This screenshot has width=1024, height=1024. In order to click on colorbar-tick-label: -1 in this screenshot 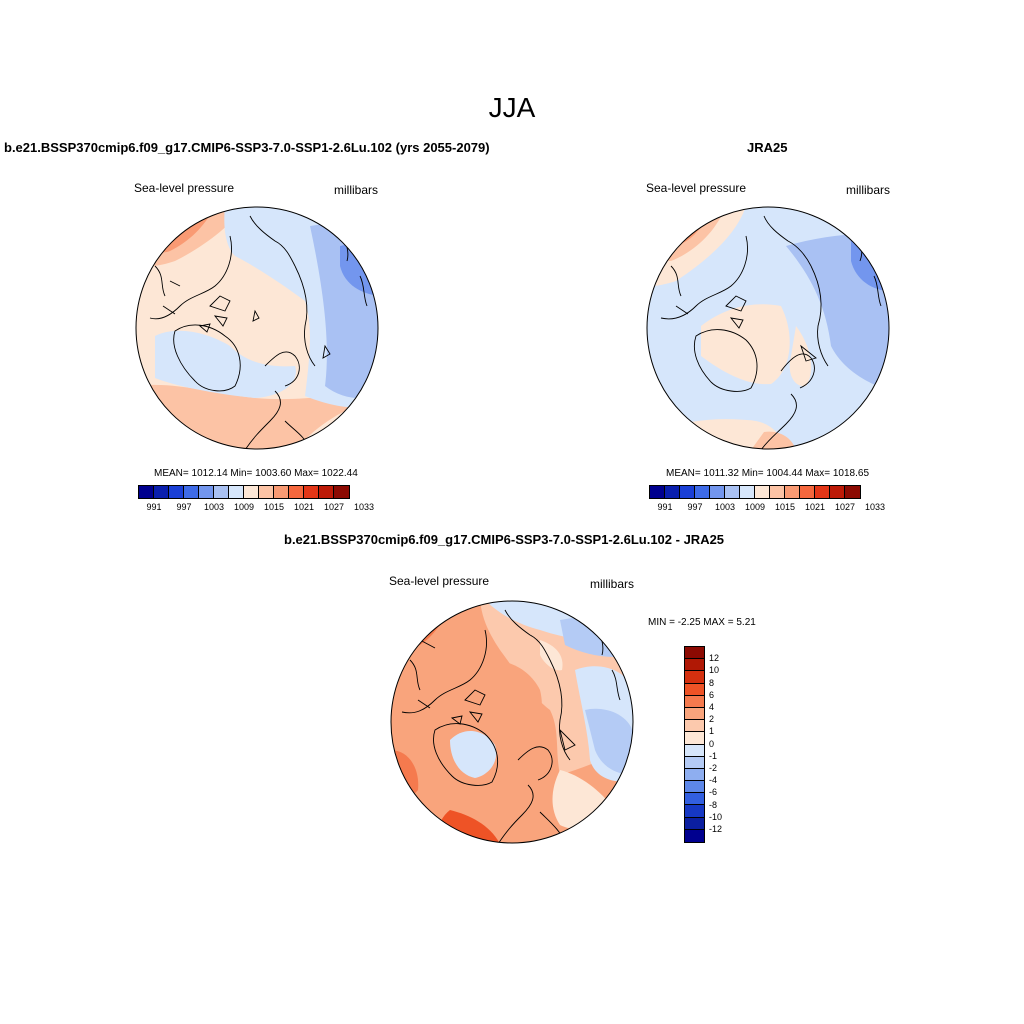, I will do `click(713, 755)`.